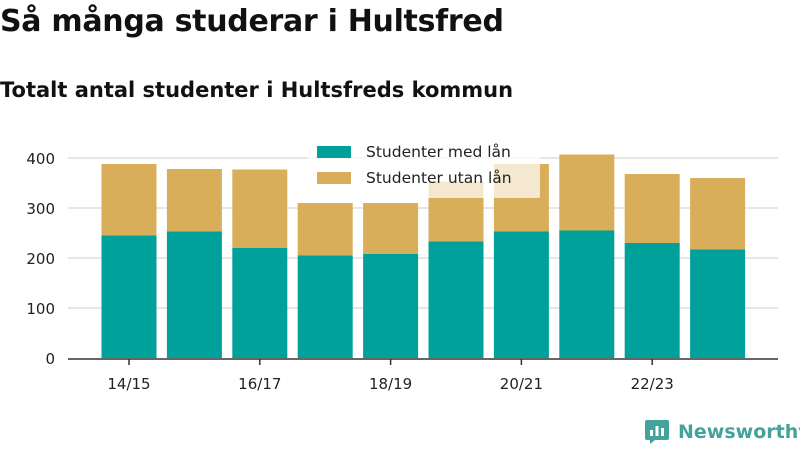  What do you see at coordinates (390, 384) in the screenshot?
I see `x-tick-label: 18/19` at bounding box center [390, 384].